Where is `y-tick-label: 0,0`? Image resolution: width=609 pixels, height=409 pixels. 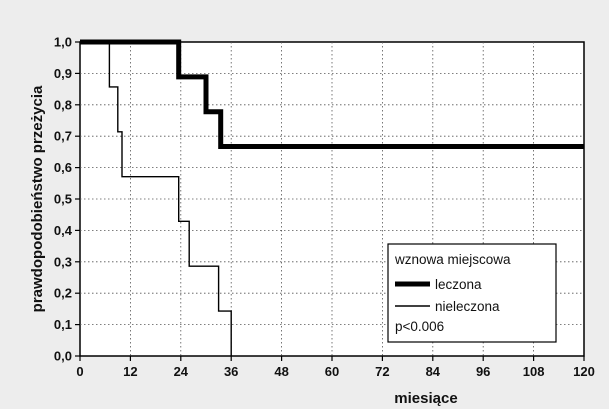
y-tick-label: 0,0 is located at coordinates (63, 356).